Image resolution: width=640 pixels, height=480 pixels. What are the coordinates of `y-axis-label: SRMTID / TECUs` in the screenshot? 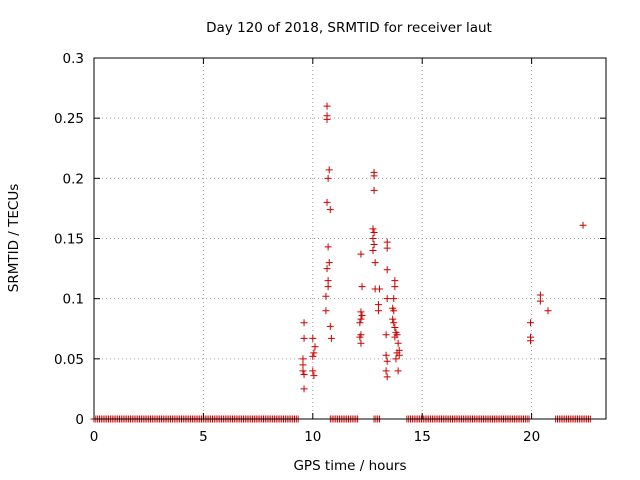 It's located at (14, 238).